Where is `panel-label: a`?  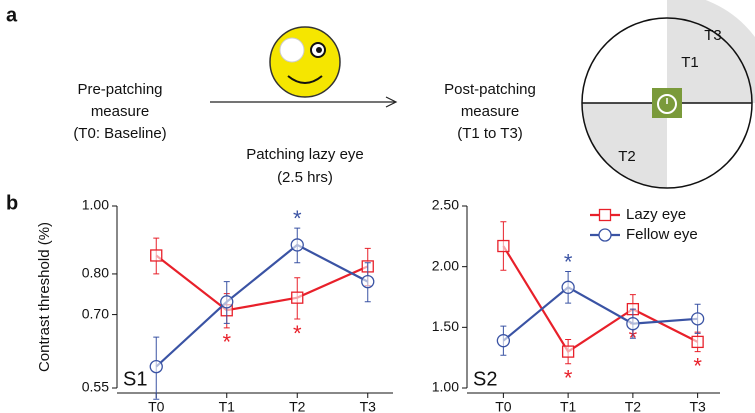 panel-label: a is located at coordinates (12, 15).